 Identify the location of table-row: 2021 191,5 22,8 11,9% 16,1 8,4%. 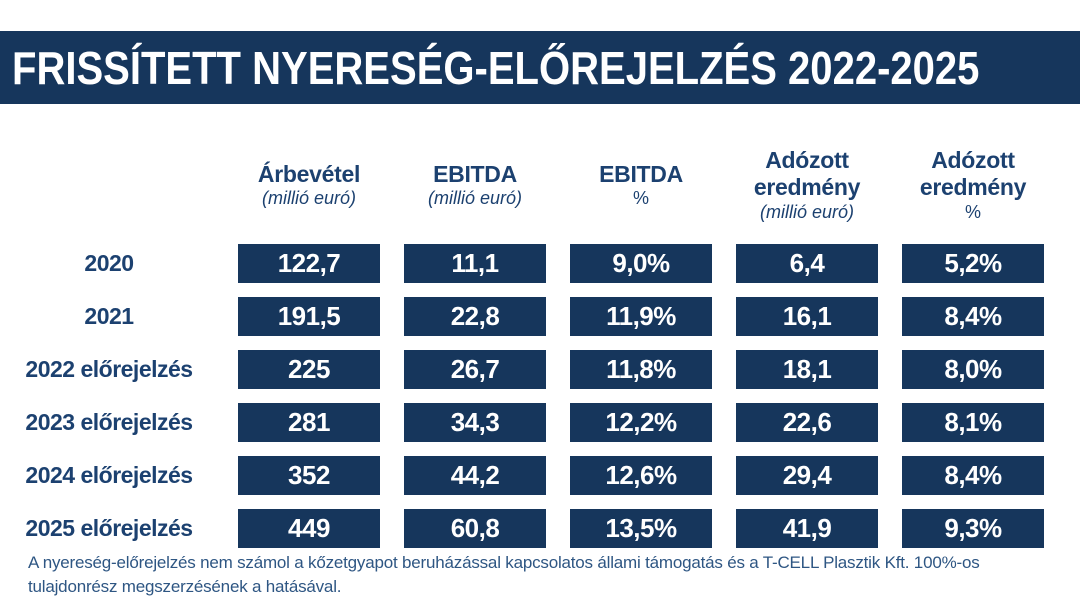
(540, 316).